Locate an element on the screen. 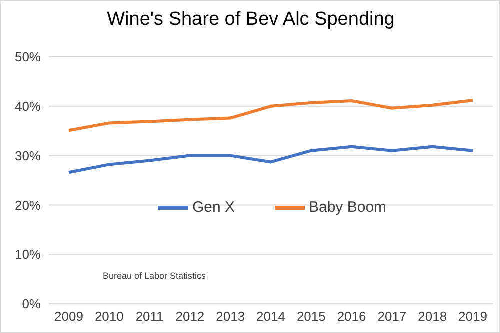 This screenshot has width=500, height=333. x-tick-label: 2013 is located at coordinates (231, 316).